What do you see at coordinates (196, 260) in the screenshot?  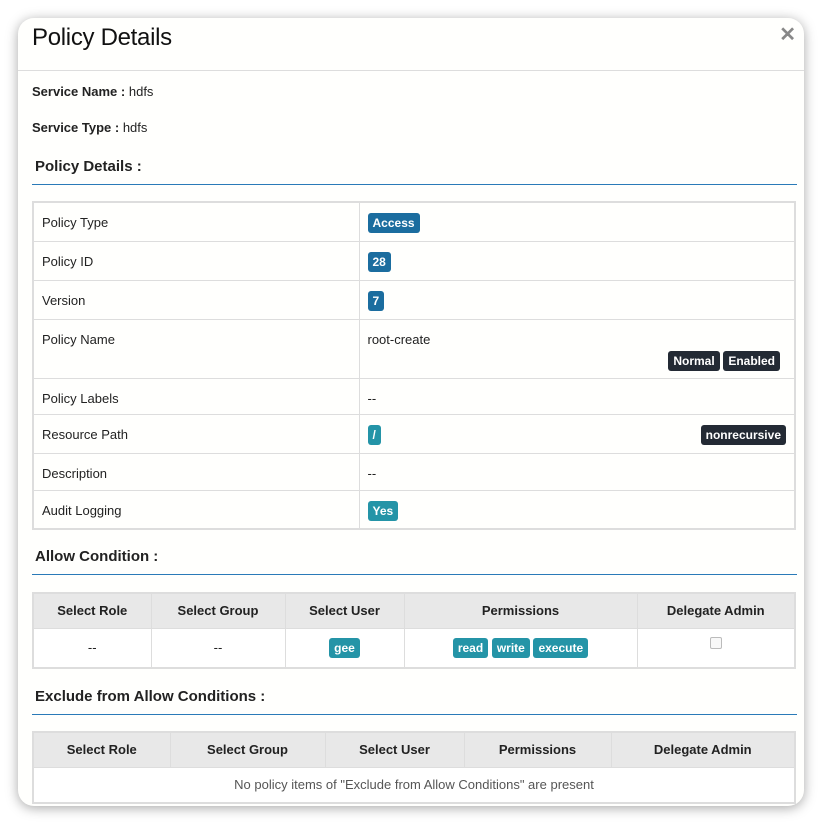 I see `row-label: Policy ID` at bounding box center [196, 260].